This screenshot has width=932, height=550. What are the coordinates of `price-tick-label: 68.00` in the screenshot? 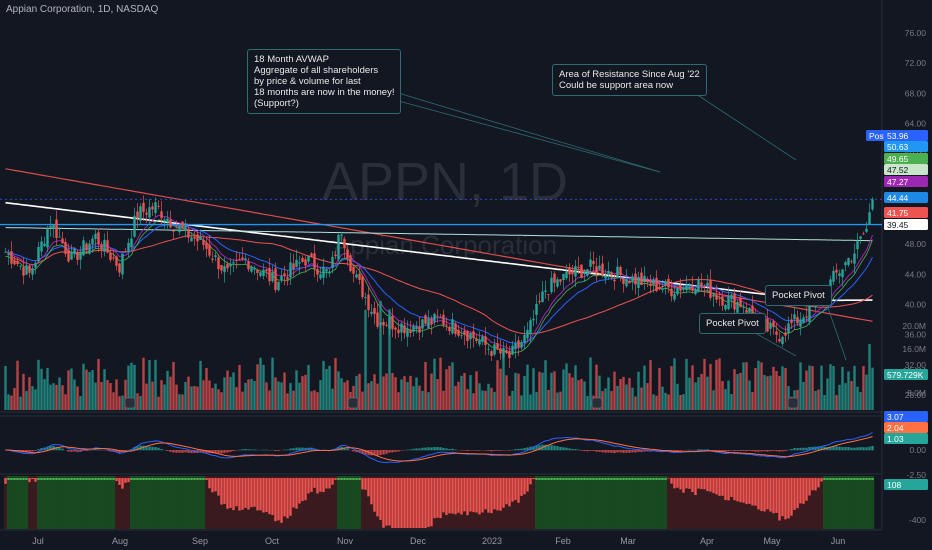 It's located at (916, 93).